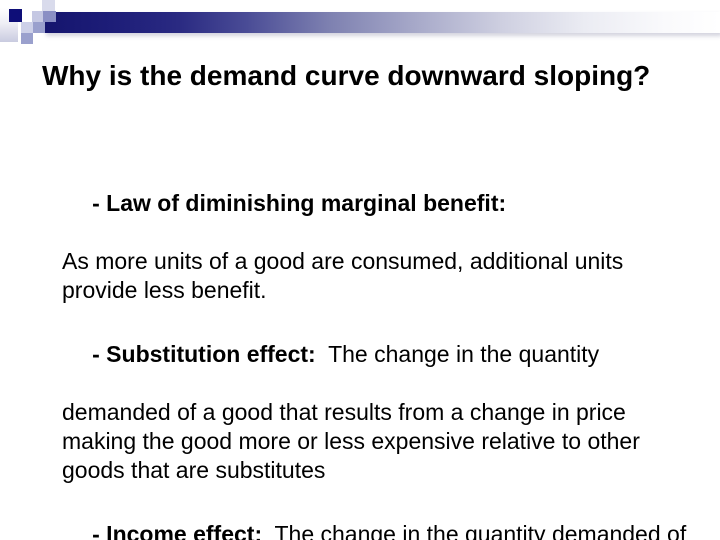 The image size is (720, 540). Describe the element at coordinates (49, 16) in the screenshot. I see `decor-square-blue` at that location.